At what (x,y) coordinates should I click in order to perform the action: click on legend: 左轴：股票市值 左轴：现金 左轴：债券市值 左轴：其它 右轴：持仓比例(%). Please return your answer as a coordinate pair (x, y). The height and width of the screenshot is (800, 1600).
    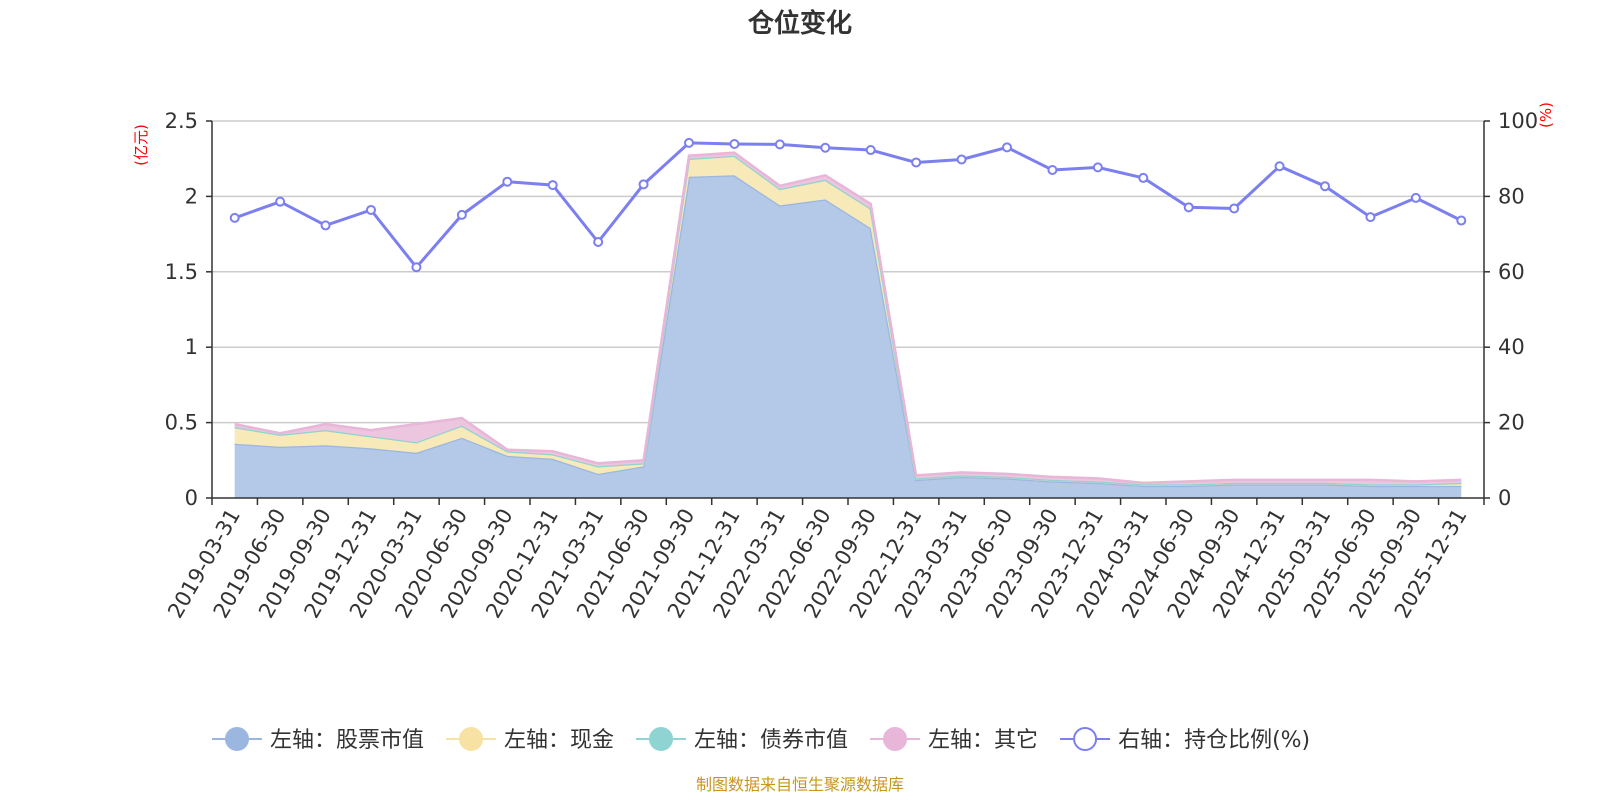
    Looking at the image, I should click on (761, 740).